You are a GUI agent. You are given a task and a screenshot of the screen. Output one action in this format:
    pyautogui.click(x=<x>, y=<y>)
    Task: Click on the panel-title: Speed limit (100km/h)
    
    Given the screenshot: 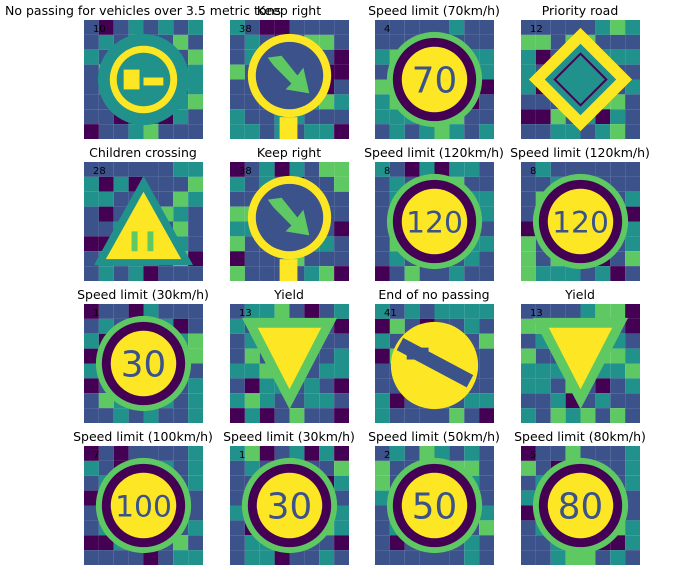 What is the action you would take?
    pyautogui.click(x=143, y=436)
    